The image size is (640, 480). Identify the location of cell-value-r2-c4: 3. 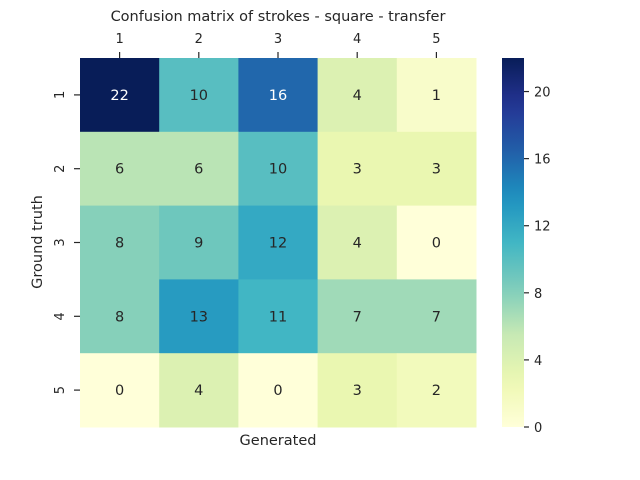
(357, 170).